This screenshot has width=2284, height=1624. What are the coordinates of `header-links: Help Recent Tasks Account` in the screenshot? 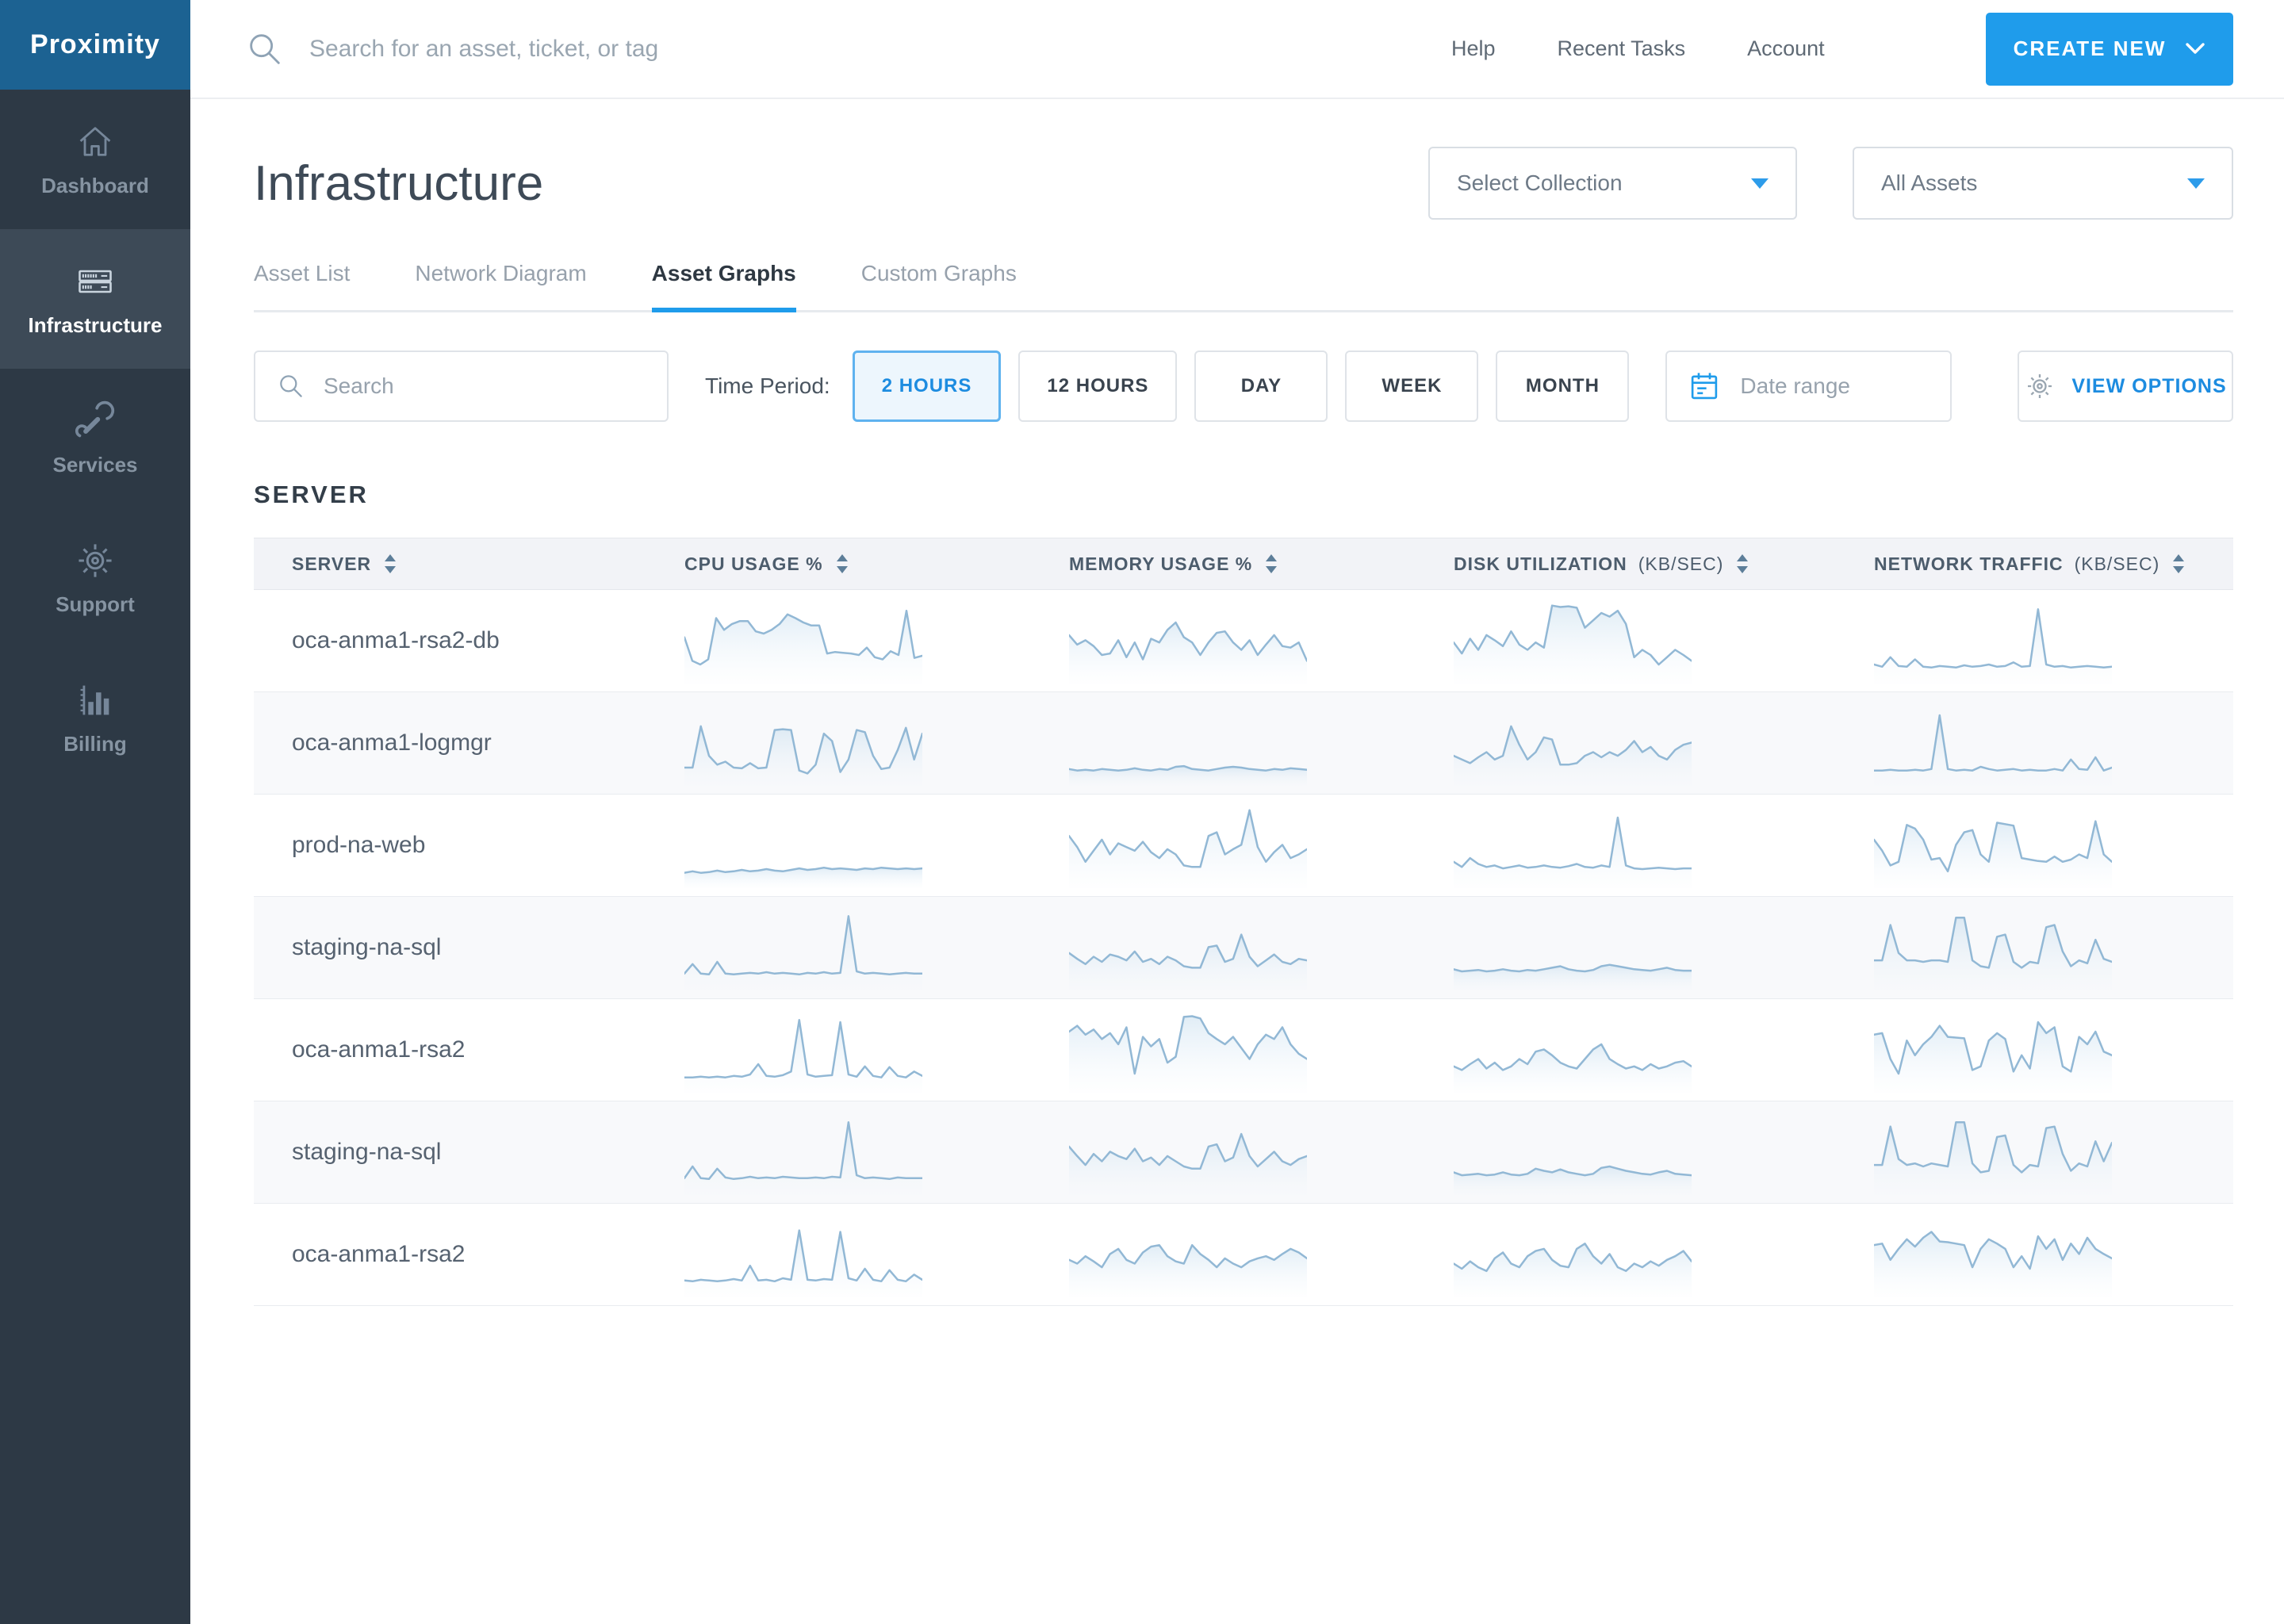 It's located at (1638, 48).